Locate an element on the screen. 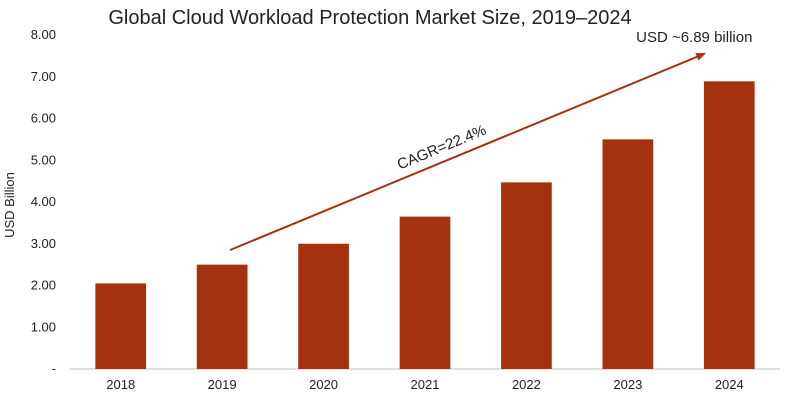 This screenshot has width=800, height=403. x-tick-label: 2018 is located at coordinates (120, 384).